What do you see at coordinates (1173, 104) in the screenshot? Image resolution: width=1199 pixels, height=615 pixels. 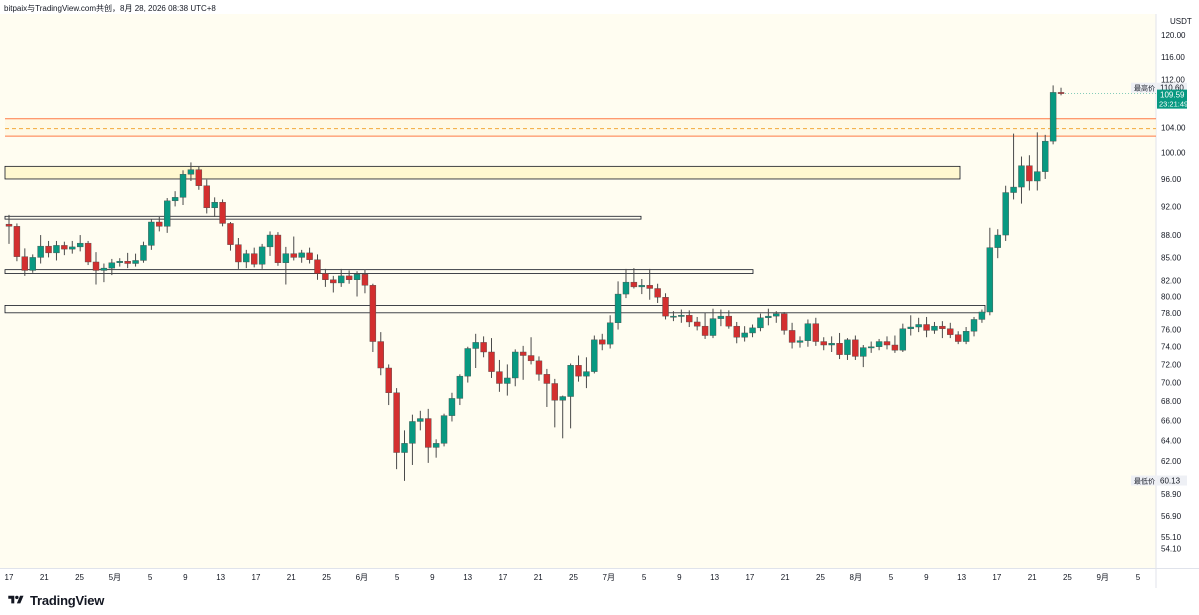 I see `bar-countdown: 23:21:49` at bounding box center [1173, 104].